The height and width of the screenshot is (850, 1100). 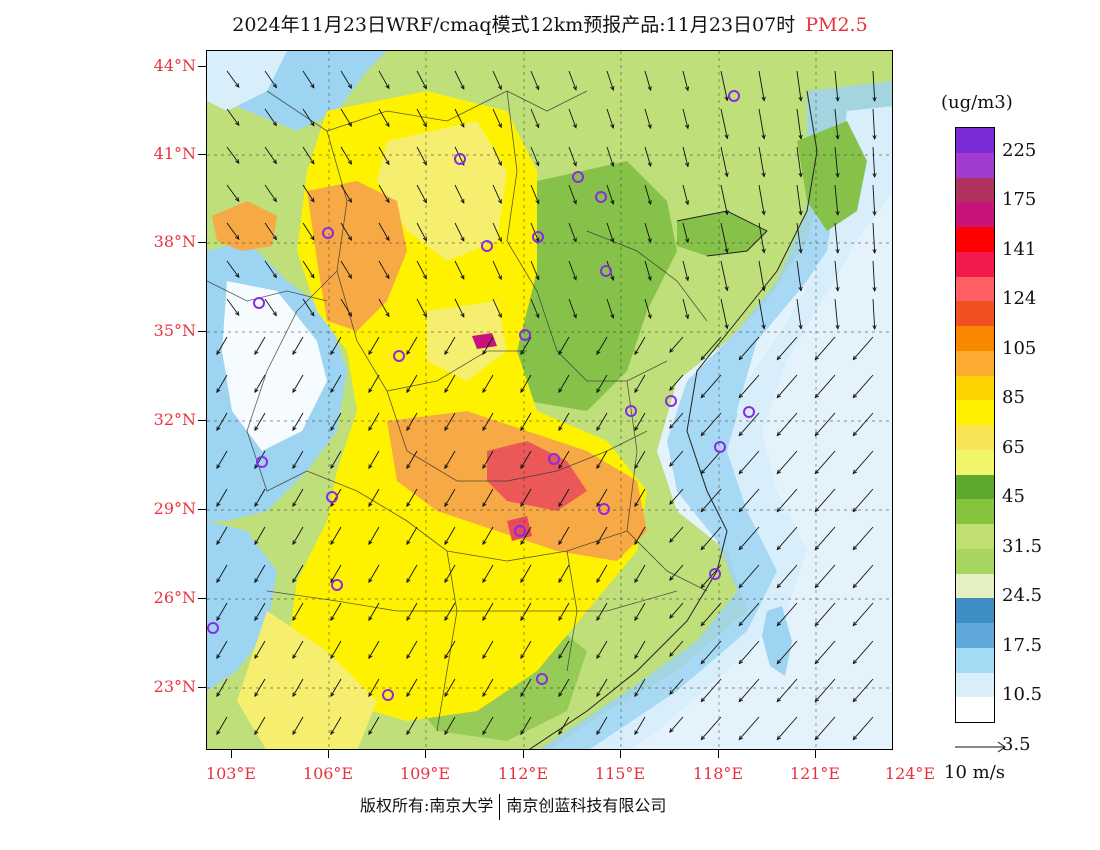 I want to click on wind-reference-arrow, so click(x=980, y=747).